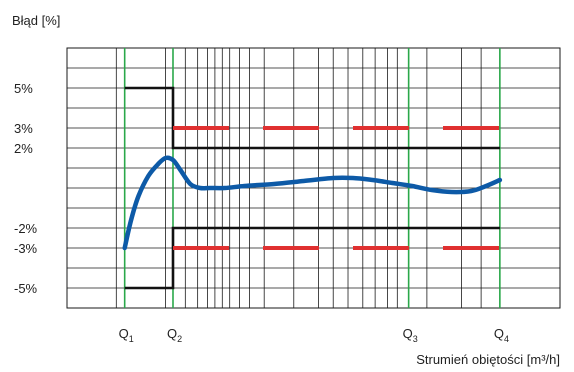 This screenshot has width=574, height=372. I want to click on y-tick-label: 2%, so click(23, 148).